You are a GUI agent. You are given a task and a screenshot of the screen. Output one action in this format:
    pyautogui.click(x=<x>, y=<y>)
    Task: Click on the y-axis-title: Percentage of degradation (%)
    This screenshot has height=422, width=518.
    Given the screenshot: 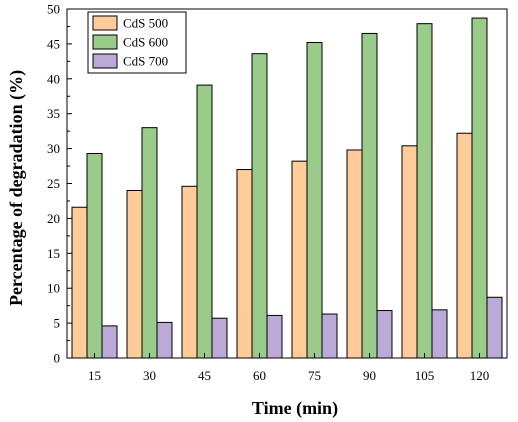 What is the action you would take?
    pyautogui.click(x=16, y=188)
    